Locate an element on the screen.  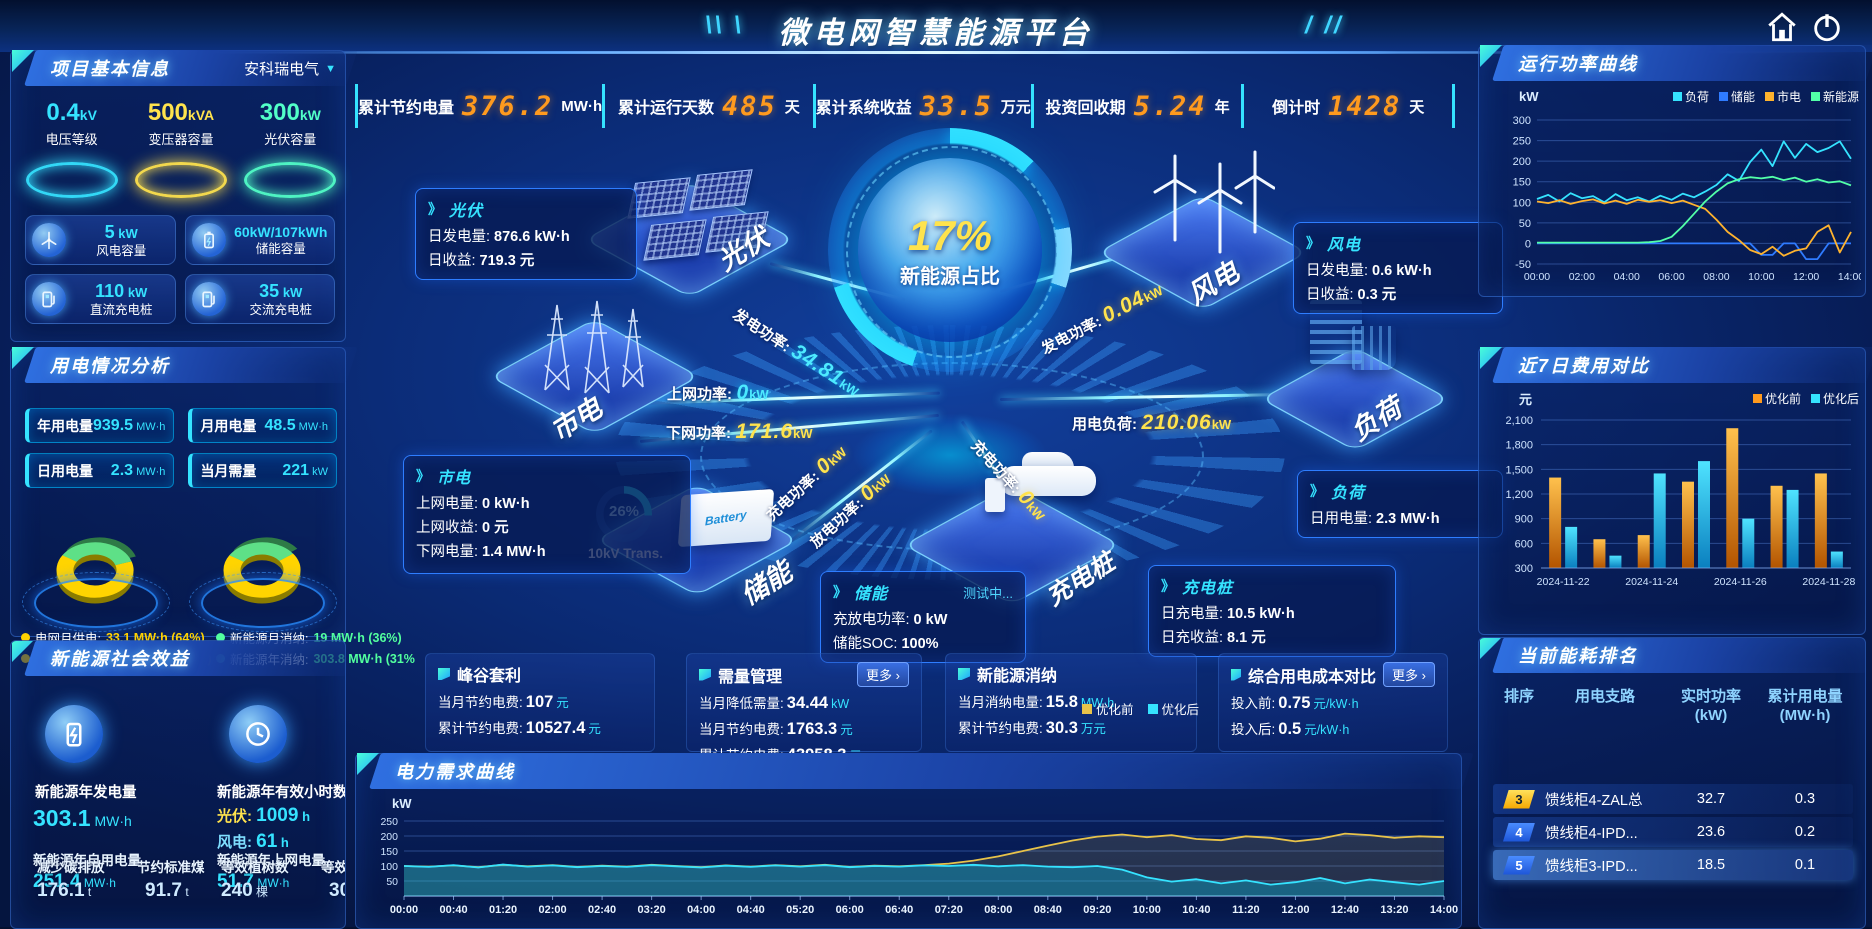
power-towers-graphic is located at coordinates (590, 337).